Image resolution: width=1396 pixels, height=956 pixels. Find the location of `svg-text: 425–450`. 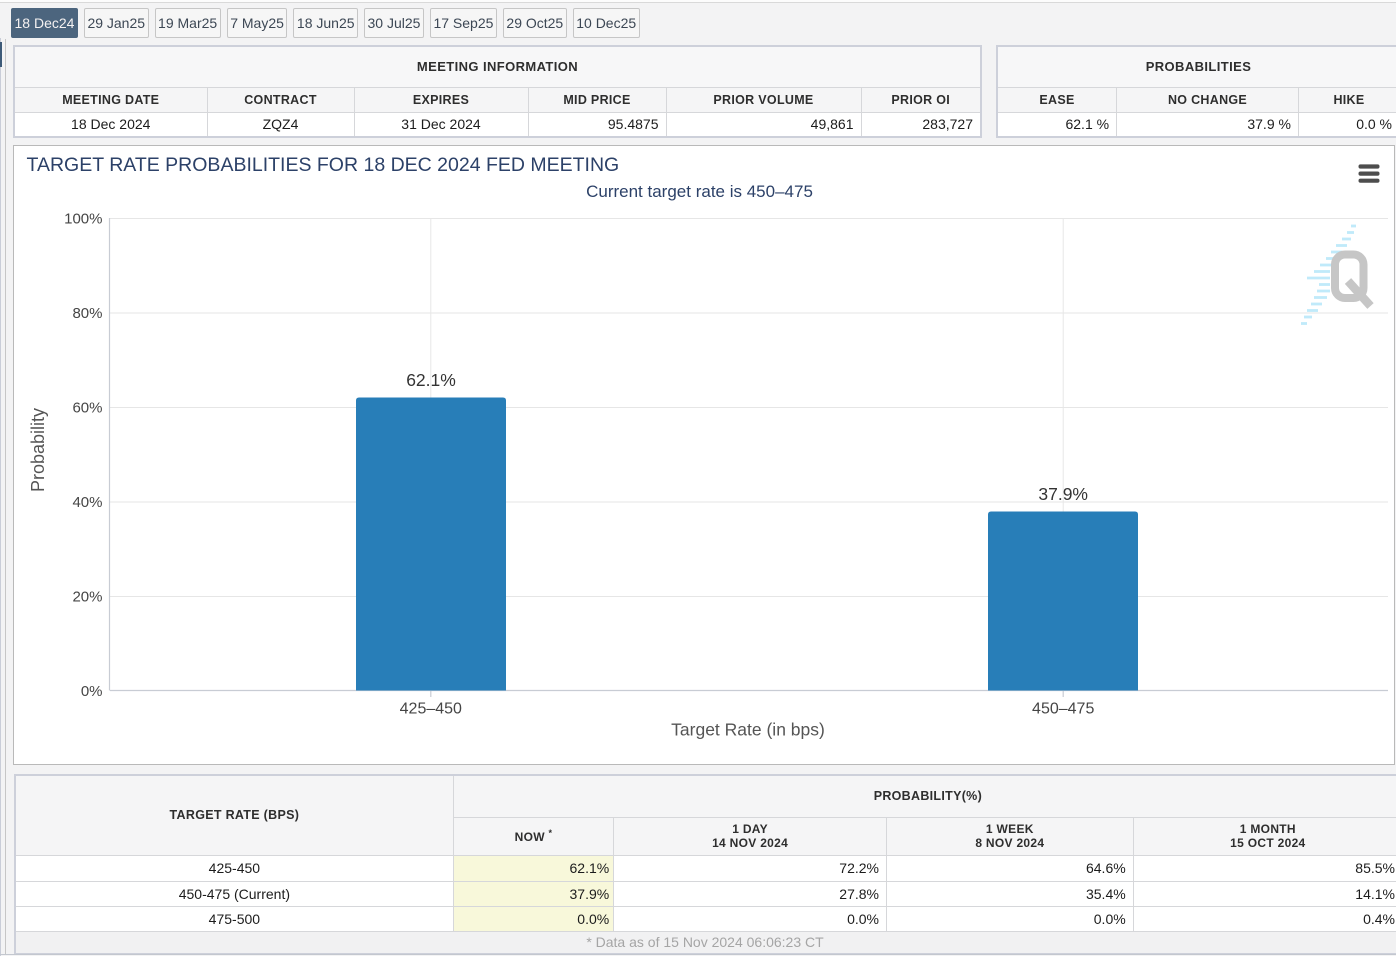

svg-text: 425–450 is located at coordinates (431, 709).